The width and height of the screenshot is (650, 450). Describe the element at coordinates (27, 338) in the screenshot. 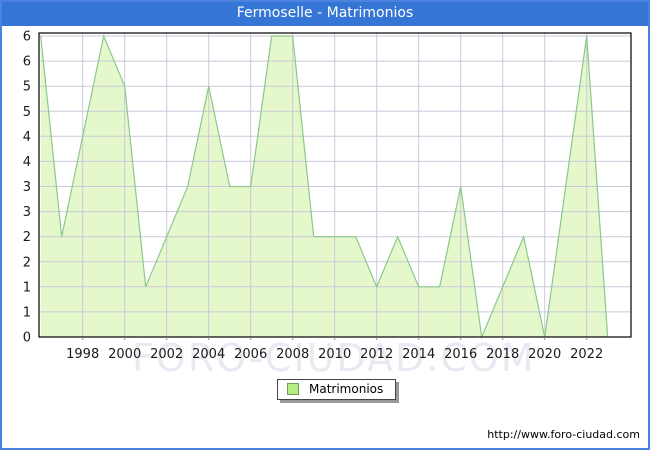

I see `y-tick-label: 0` at that location.